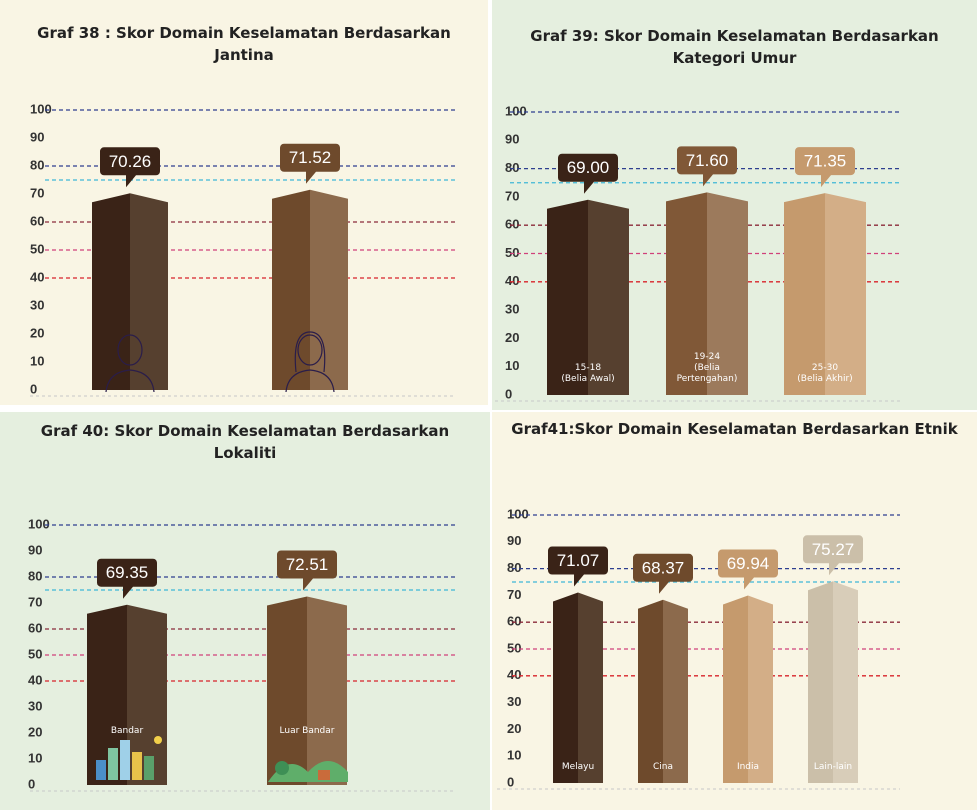 This screenshot has height=810, width=977. What do you see at coordinates (310, 157) in the screenshot?
I see `value-label: 71.52` at bounding box center [310, 157].